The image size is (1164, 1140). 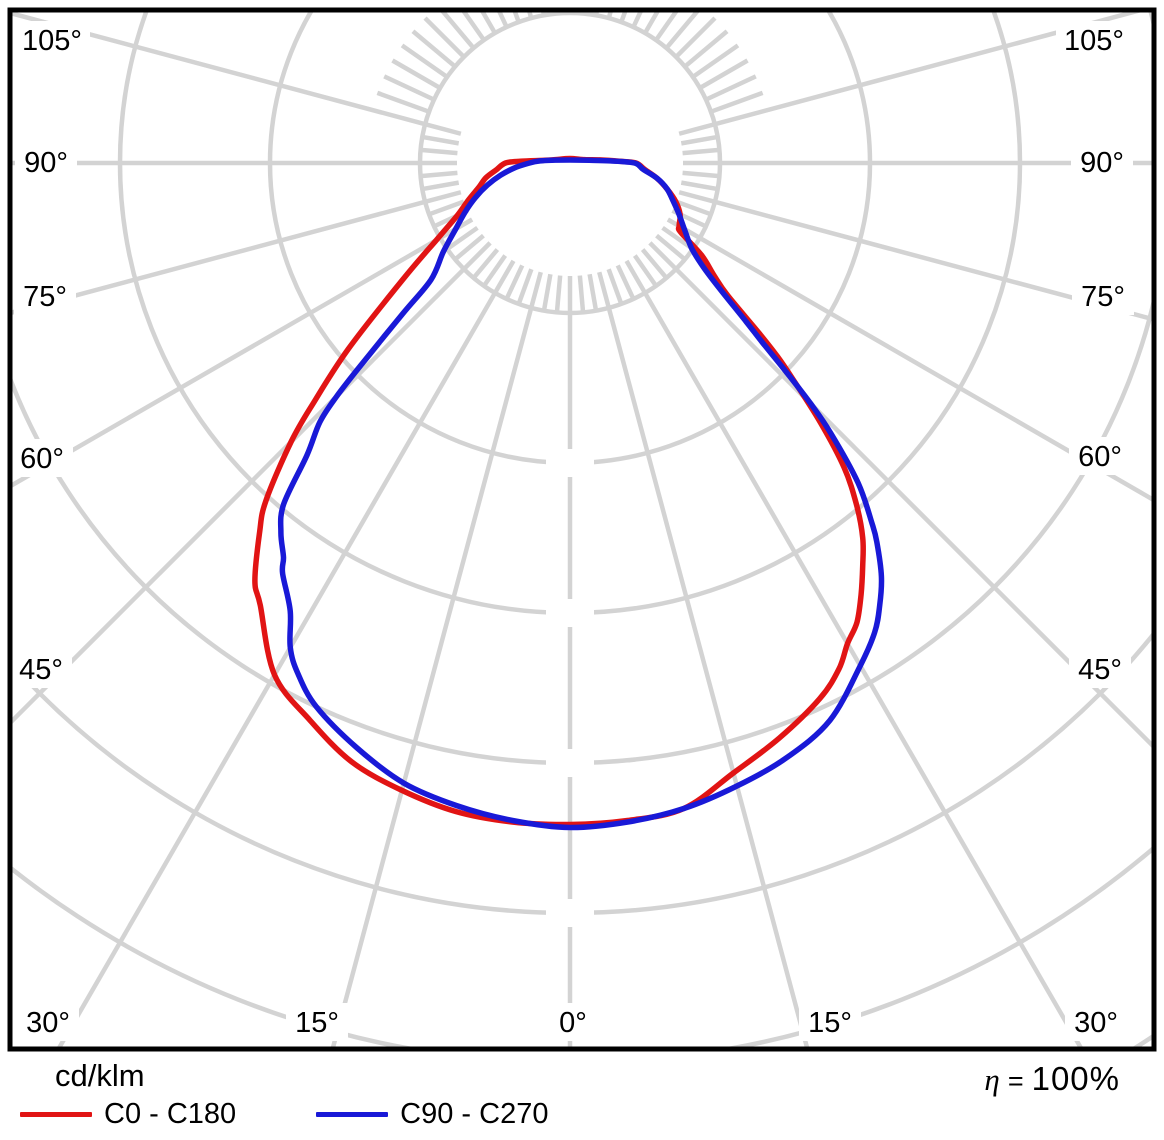 I want to click on legend-label-c90-c270: C90 - C270, so click(x=474, y=1114).